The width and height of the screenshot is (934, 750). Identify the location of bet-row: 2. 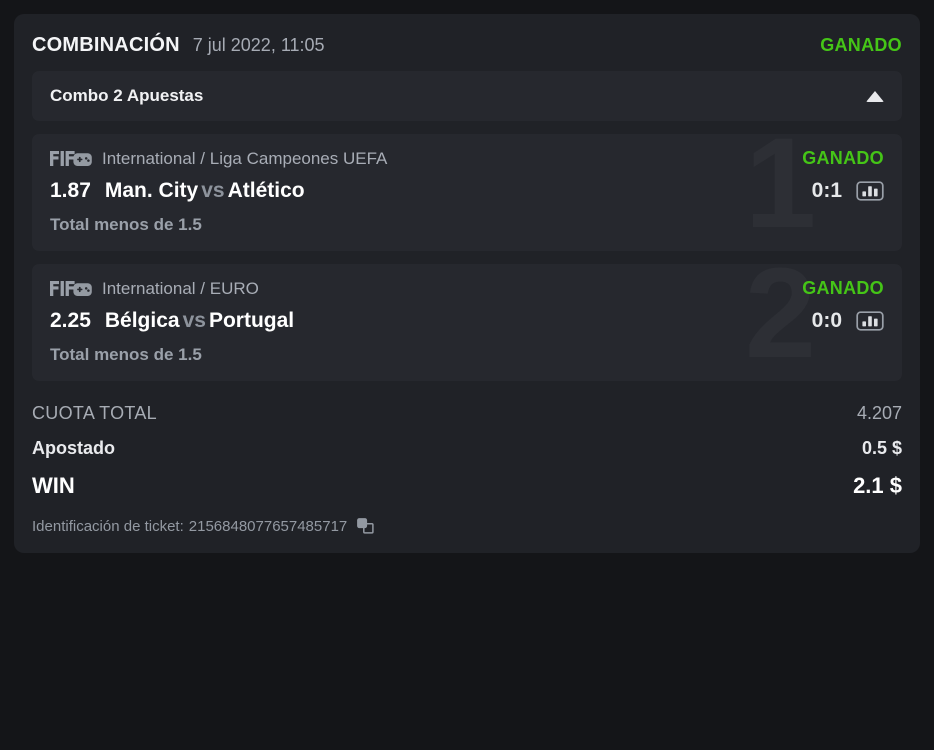
(467, 322).